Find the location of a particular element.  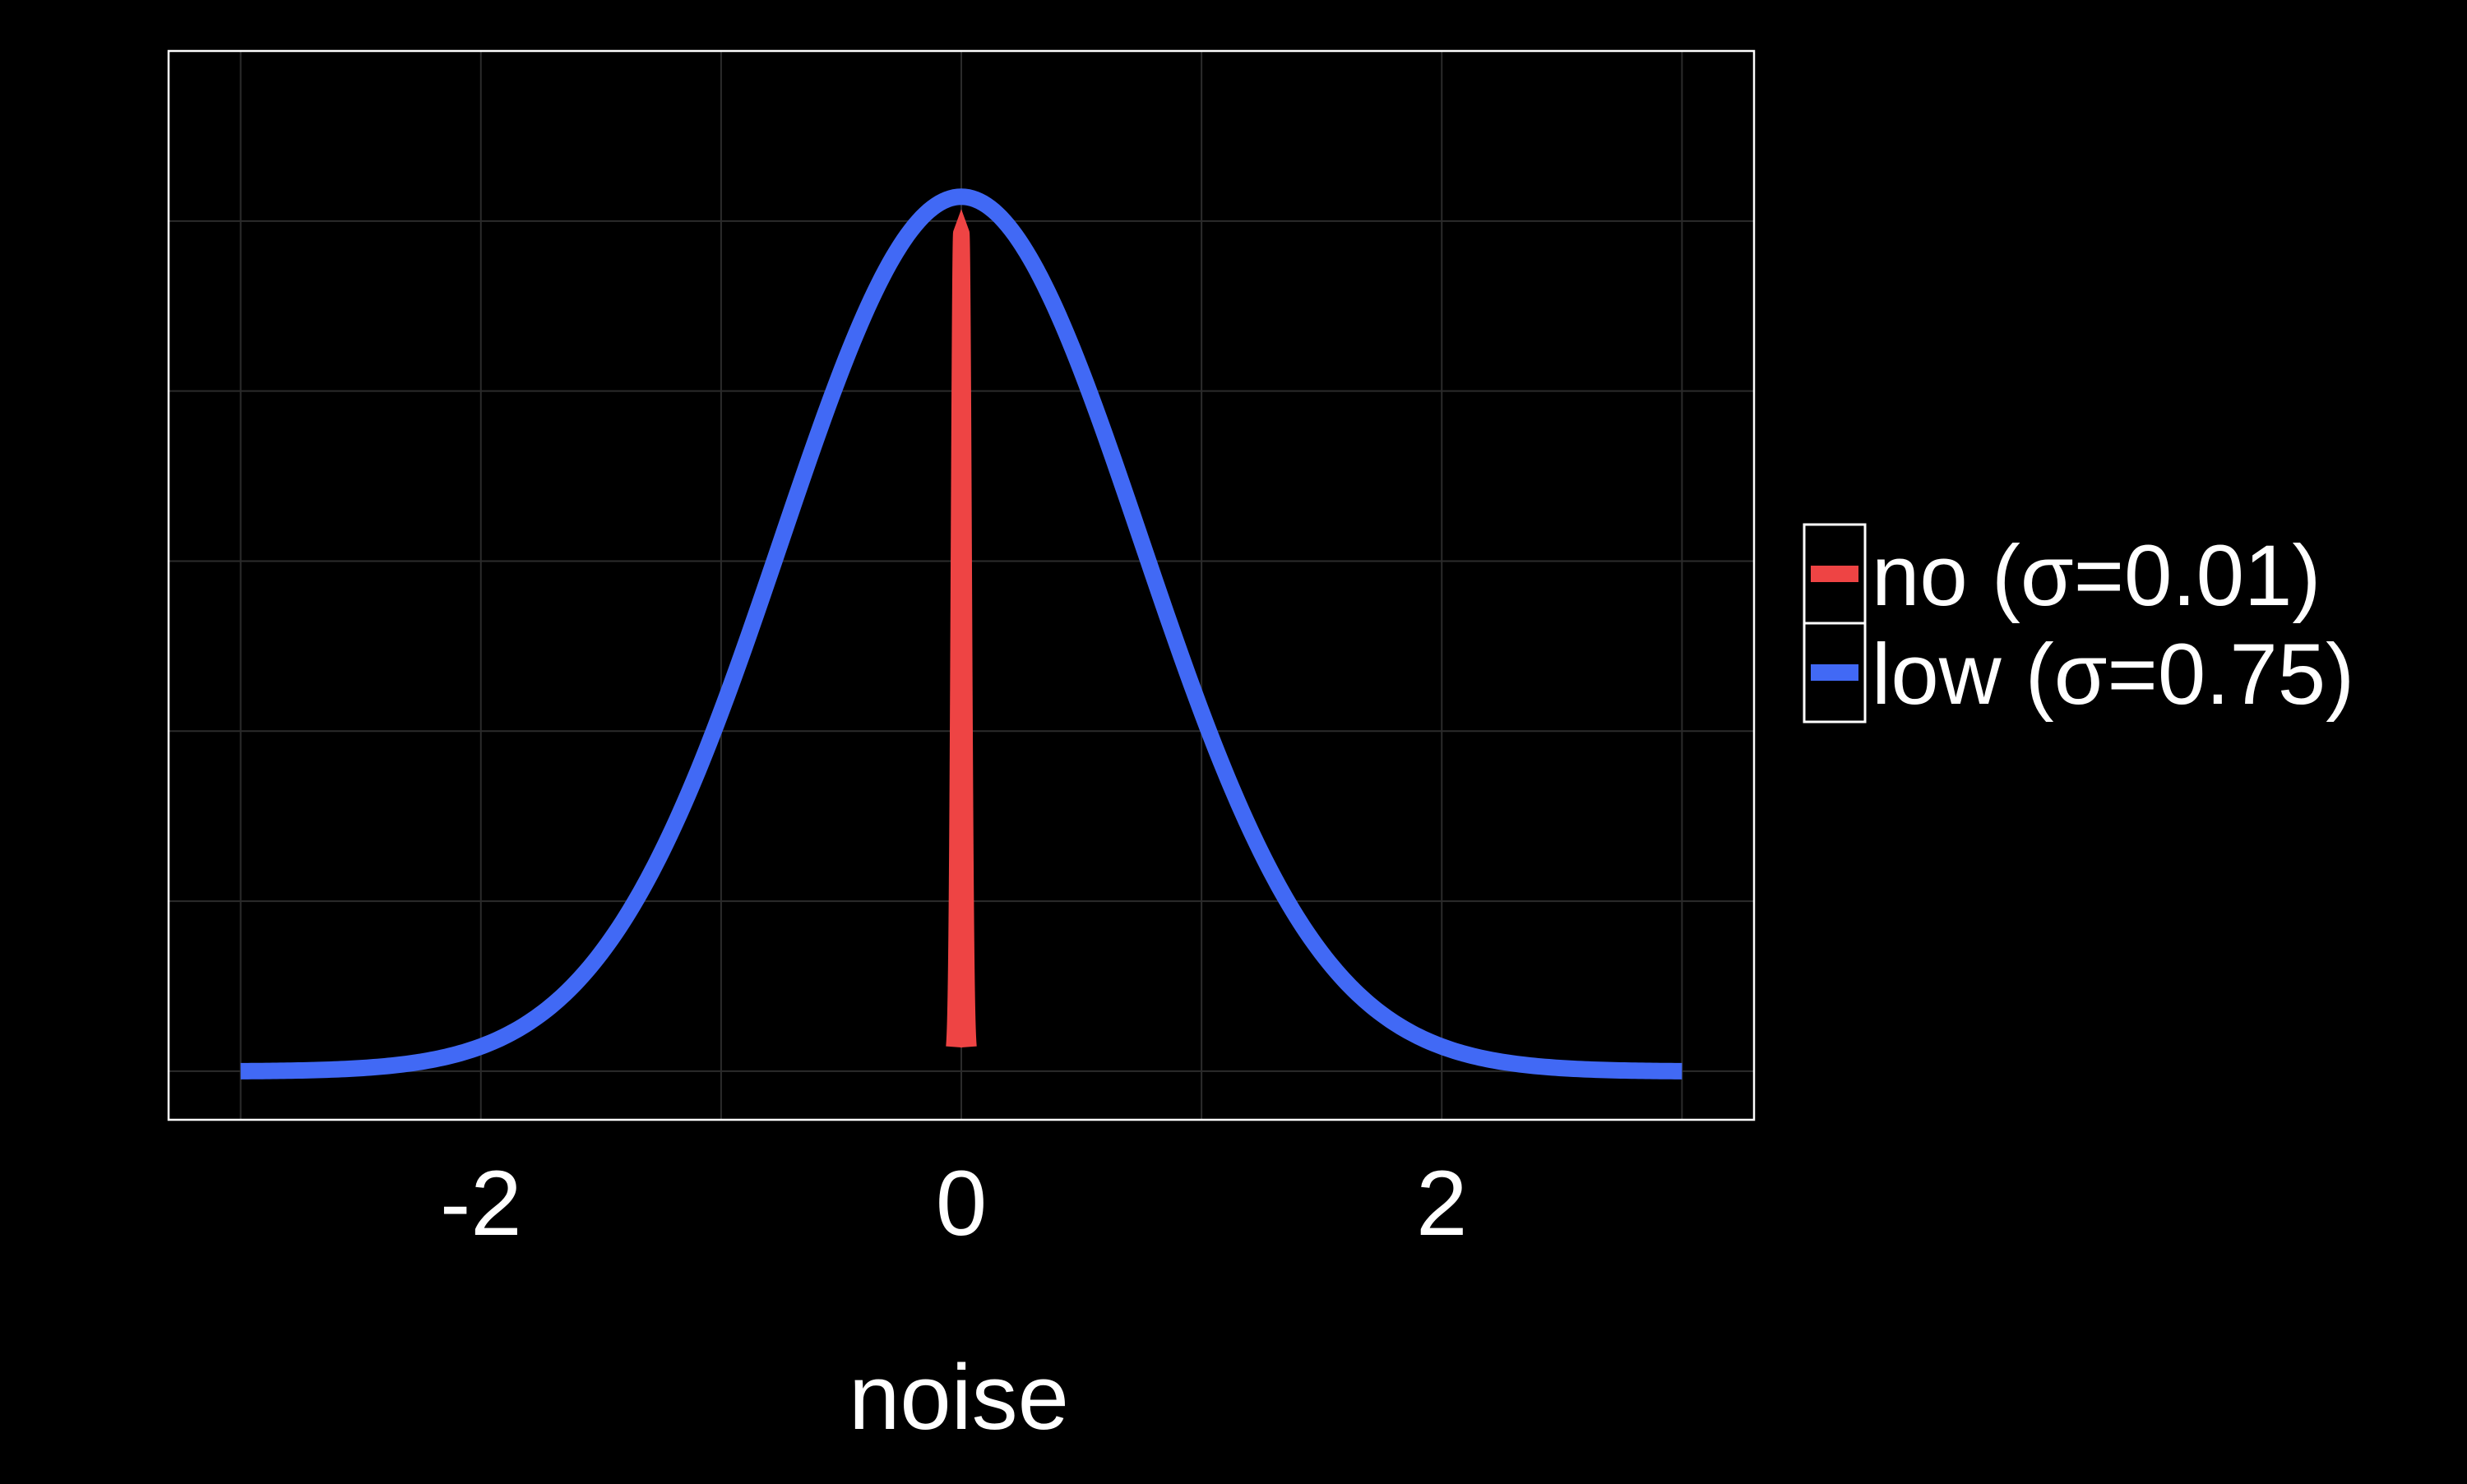

x-axis-label: noise is located at coordinates (959, 1398).